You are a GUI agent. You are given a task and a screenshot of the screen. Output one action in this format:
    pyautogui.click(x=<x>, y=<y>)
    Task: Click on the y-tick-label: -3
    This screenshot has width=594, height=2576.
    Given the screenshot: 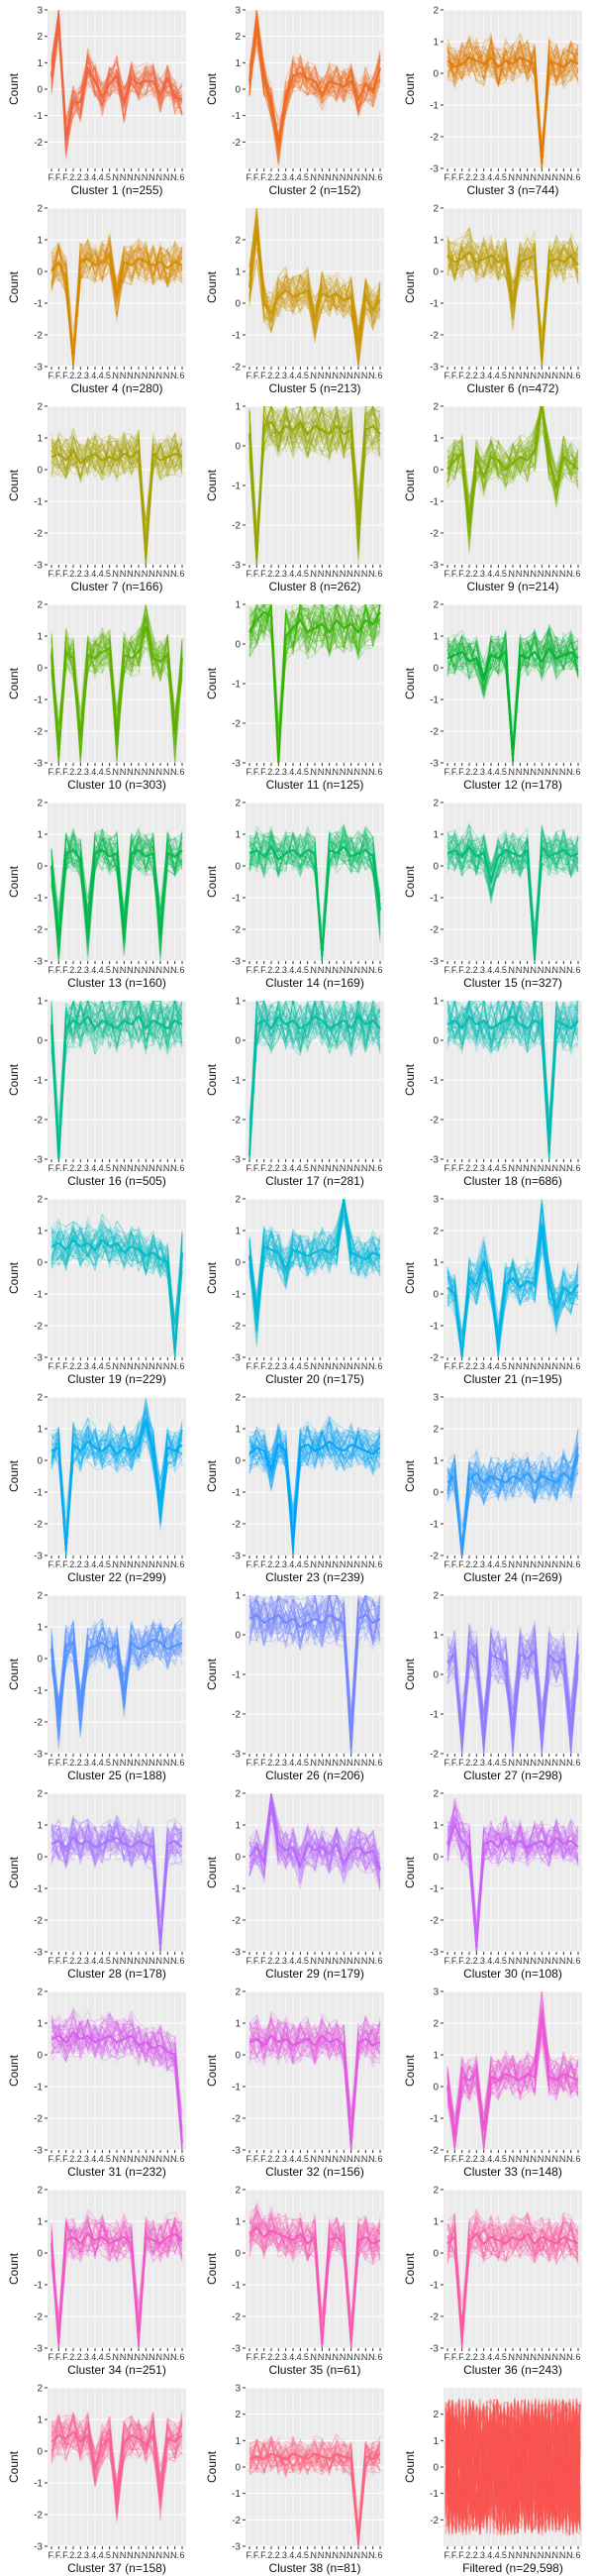 What is the action you would take?
    pyautogui.click(x=434, y=1160)
    